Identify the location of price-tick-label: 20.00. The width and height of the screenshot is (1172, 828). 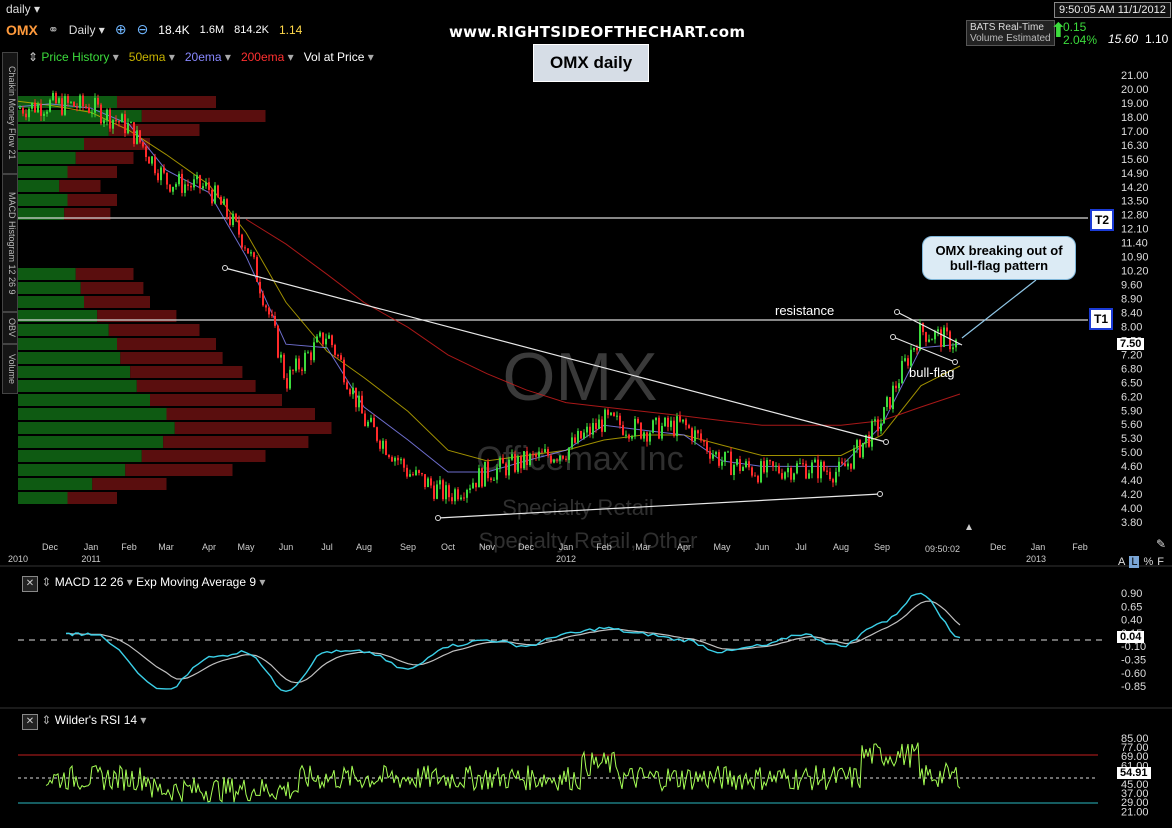
(1135, 90).